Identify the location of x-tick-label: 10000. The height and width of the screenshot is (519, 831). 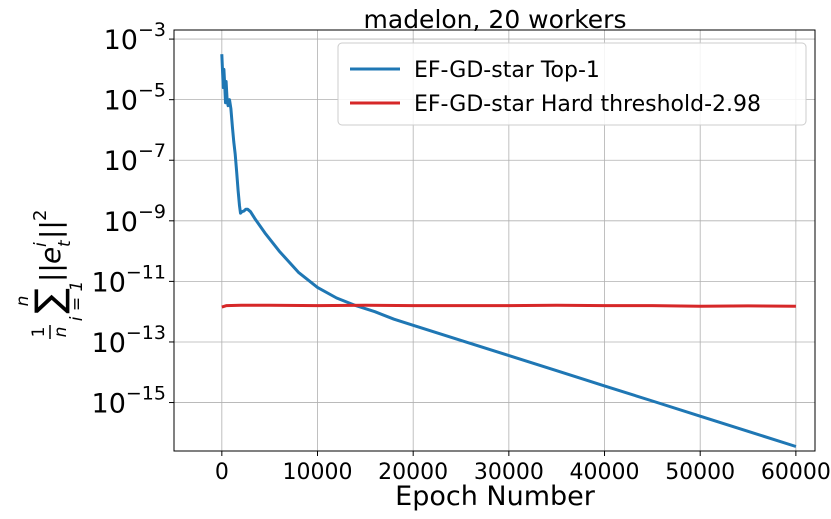
(318, 472).